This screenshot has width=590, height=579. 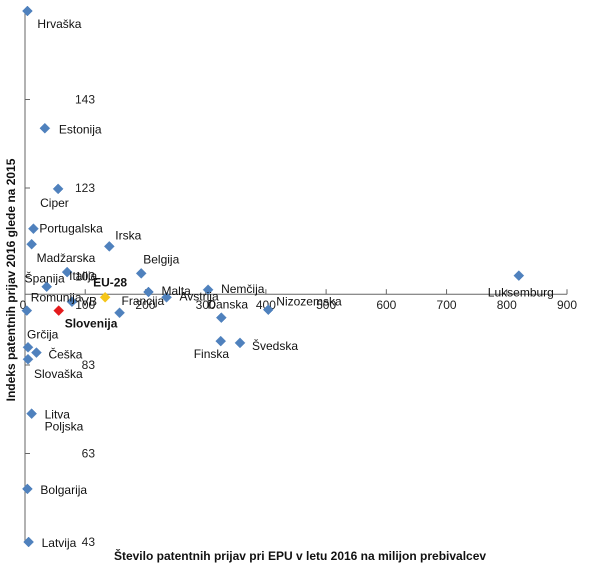 I want to click on label-finska: Finska, so click(x=212, y=354).